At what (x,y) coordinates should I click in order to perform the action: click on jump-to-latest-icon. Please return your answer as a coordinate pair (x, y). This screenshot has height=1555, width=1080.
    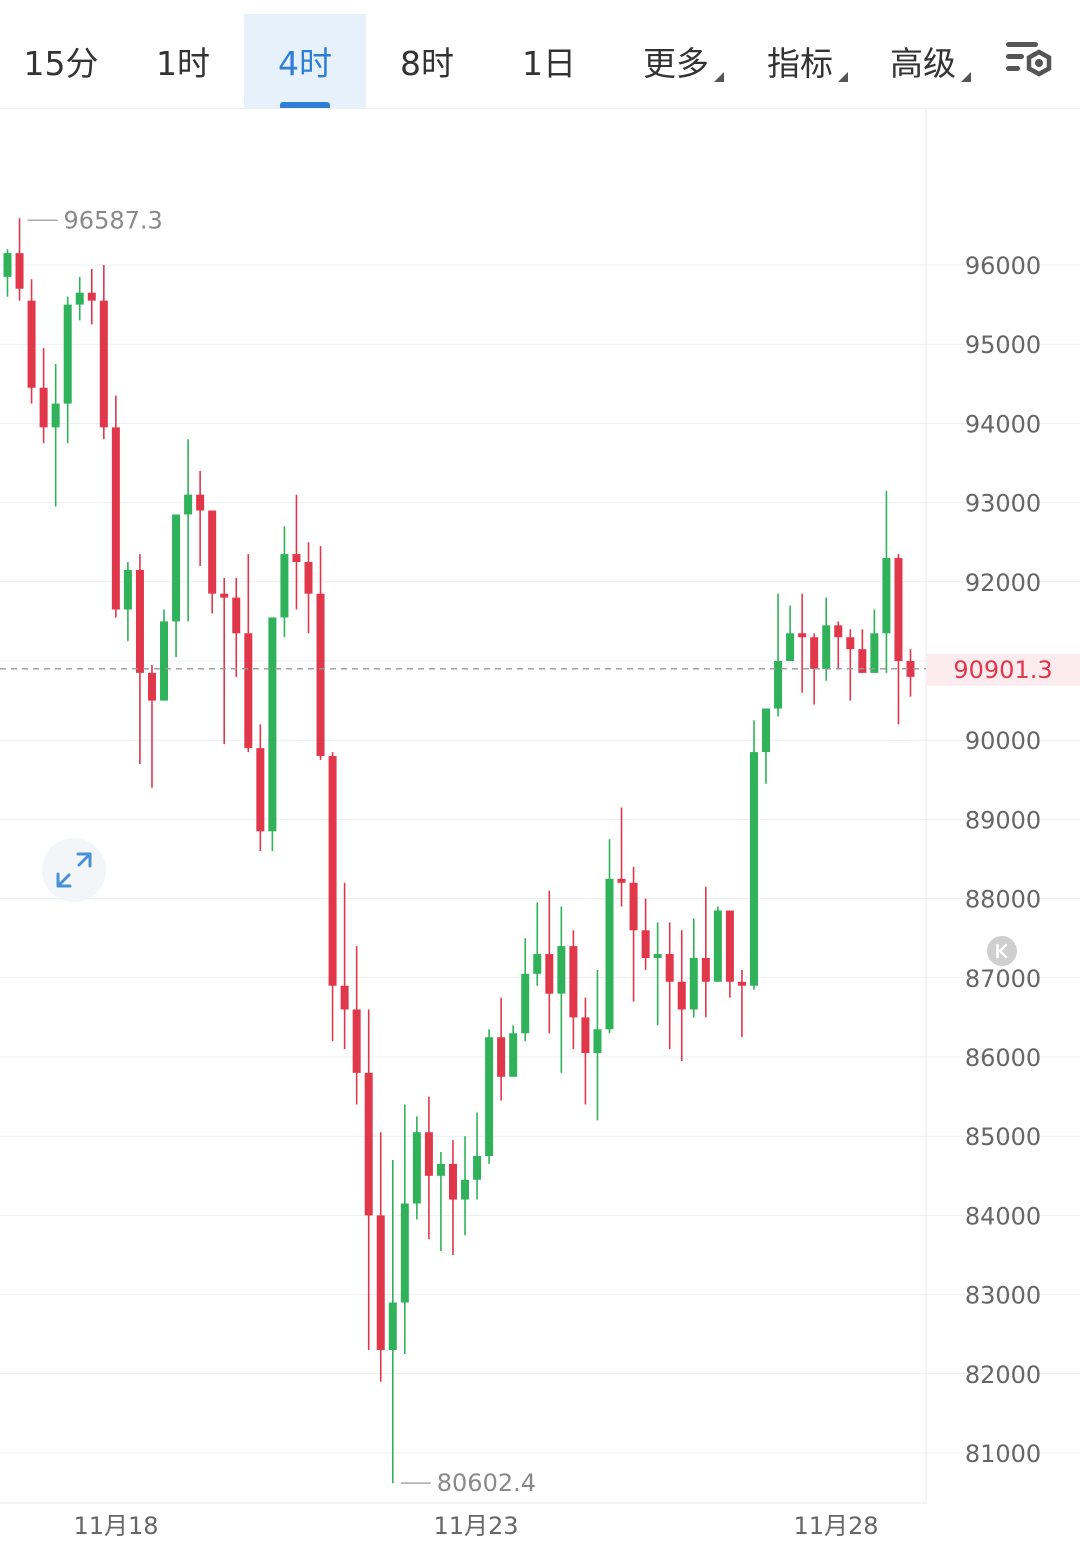
    Looking at the image, I should click on (1002, 951).